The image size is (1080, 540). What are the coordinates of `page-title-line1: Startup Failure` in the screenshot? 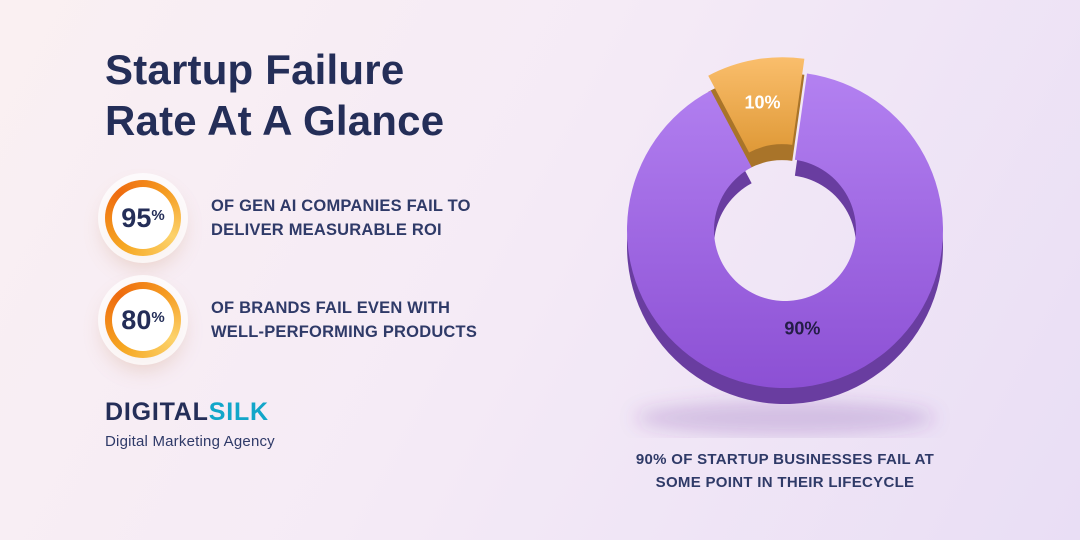 It's located at (255, 69).